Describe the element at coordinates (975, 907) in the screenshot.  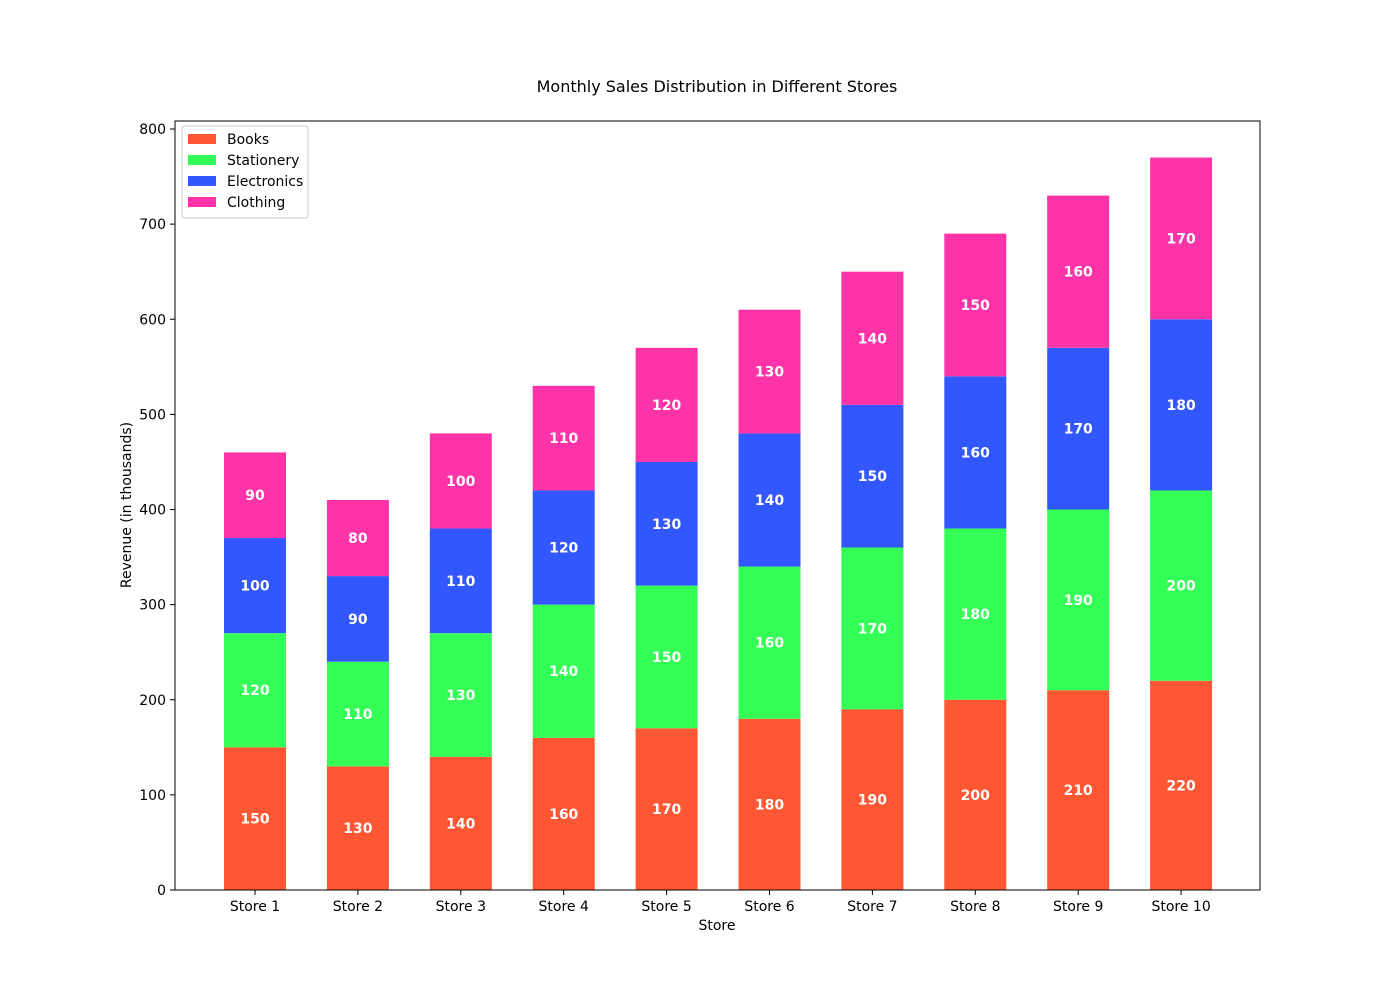
I see `x-tick-label: Store 8` at that location.